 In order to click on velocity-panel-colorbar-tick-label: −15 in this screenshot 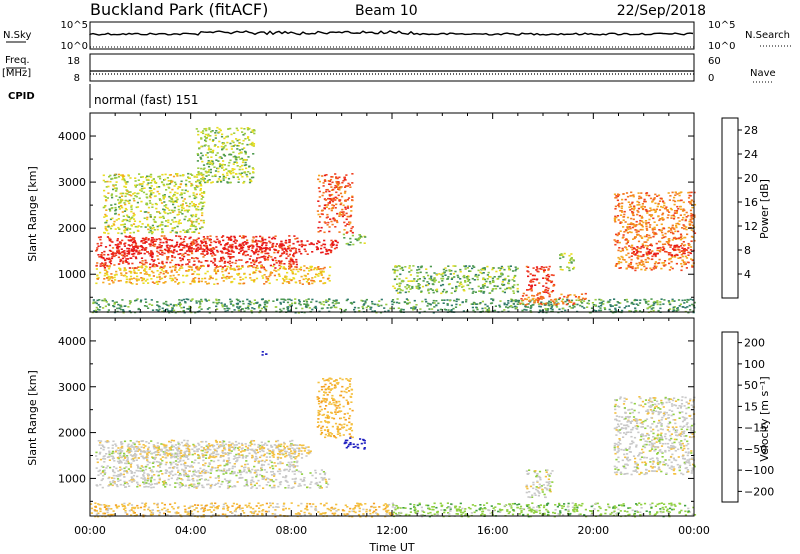, I will do `click(755, 428)`.